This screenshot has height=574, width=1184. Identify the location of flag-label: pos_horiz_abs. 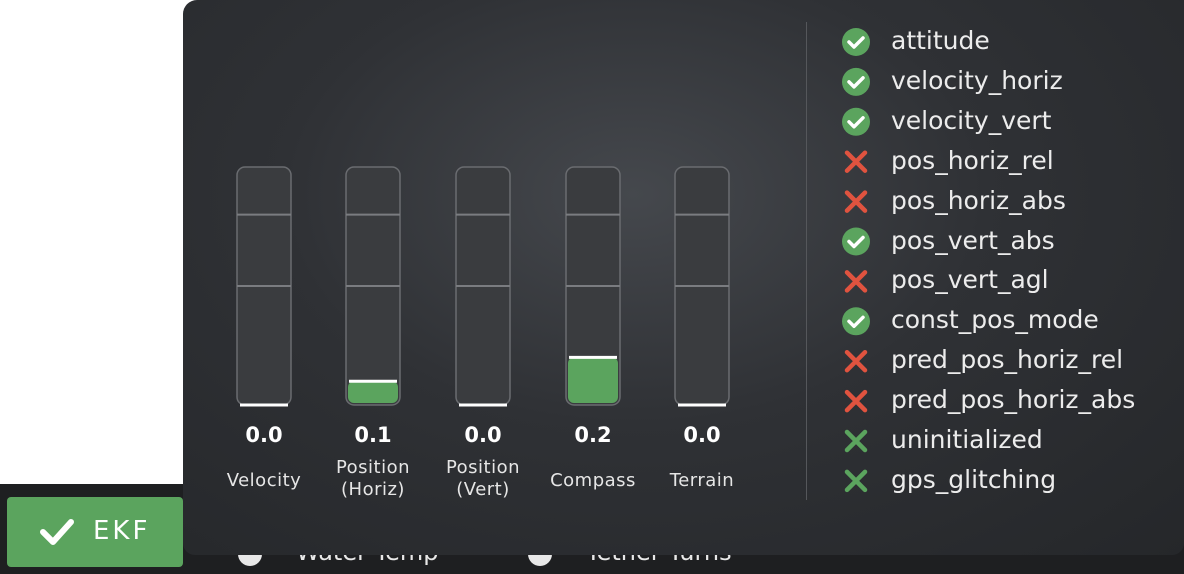
(978, 200).